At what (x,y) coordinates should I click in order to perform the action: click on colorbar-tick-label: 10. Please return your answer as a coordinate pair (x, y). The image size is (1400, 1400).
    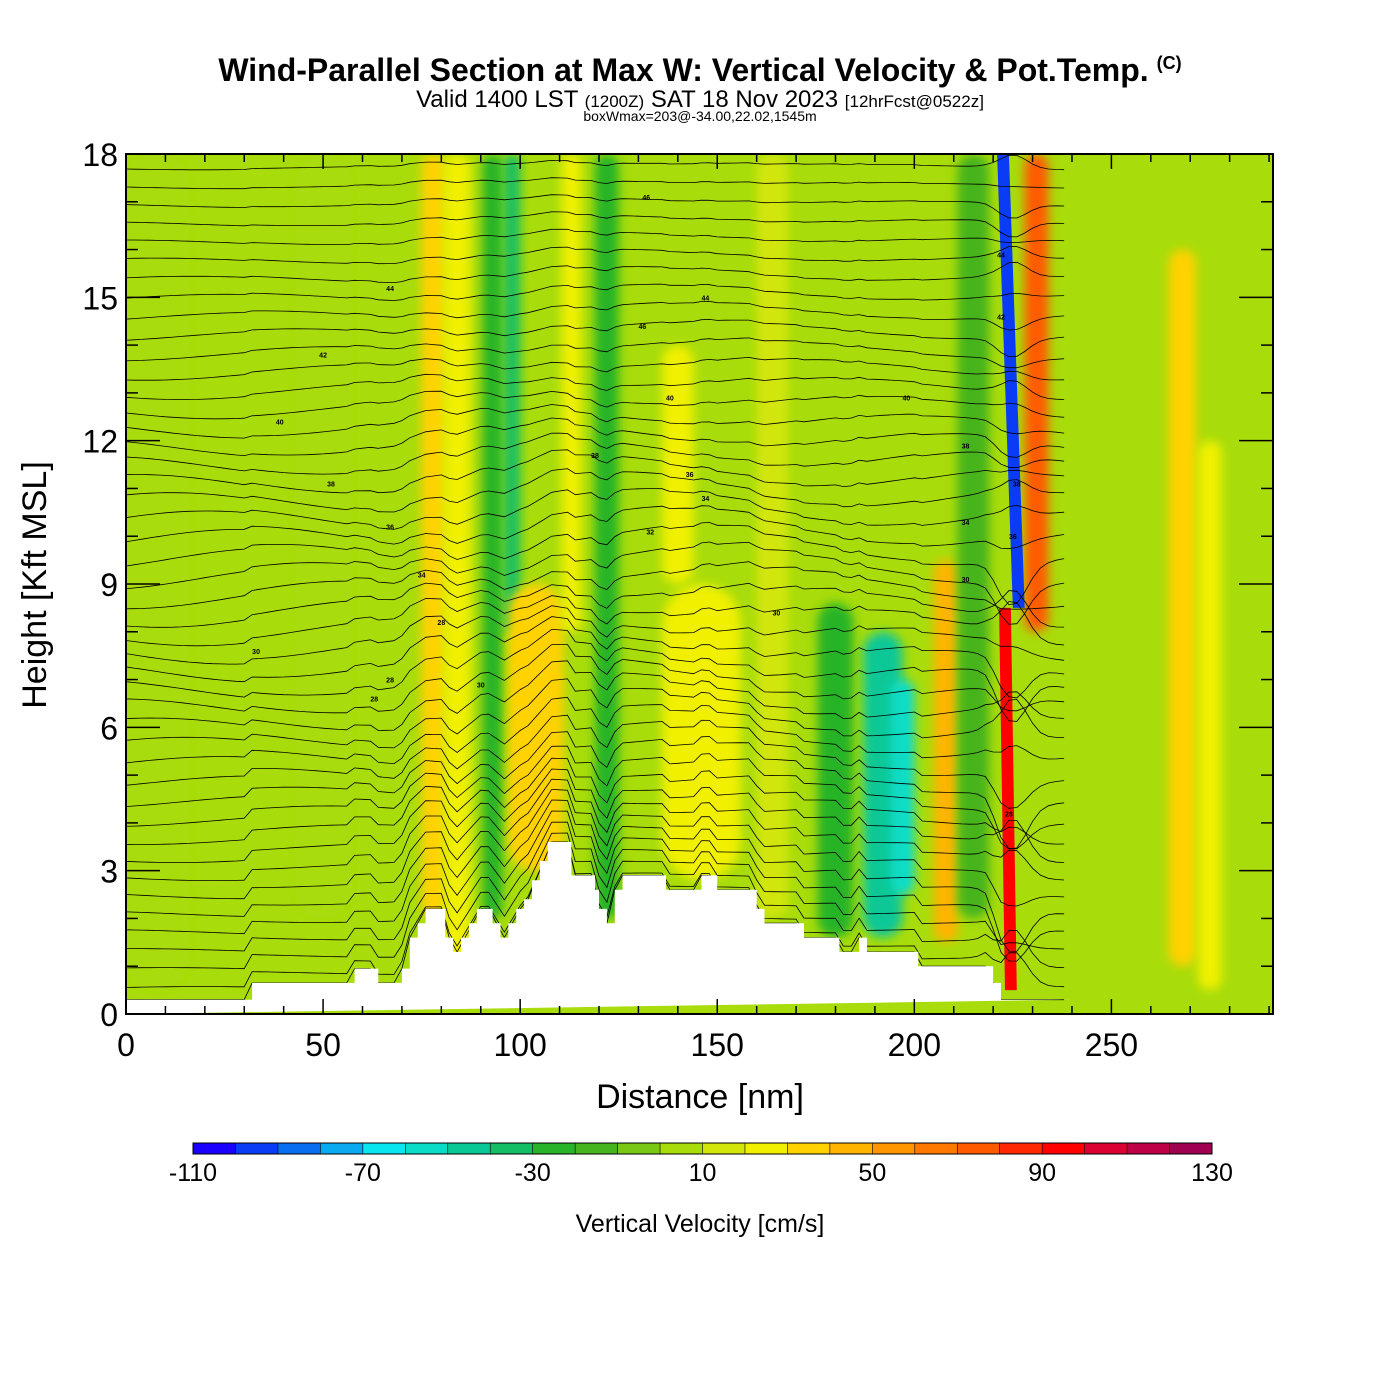
    Looking at the image, I should click on (703, 1173).